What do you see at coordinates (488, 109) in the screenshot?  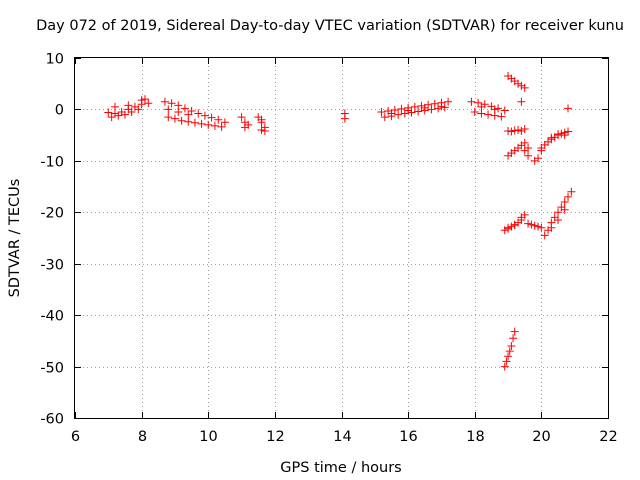 I see `series-seg6` at bounding box center [488, 109].